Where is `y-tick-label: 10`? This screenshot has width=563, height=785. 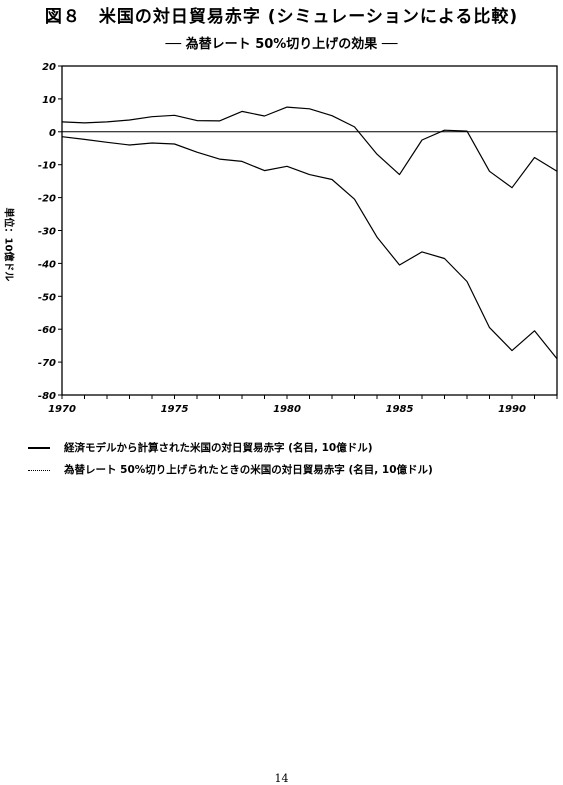
y-tick-label: 10 is located at coordinates (49, 100).